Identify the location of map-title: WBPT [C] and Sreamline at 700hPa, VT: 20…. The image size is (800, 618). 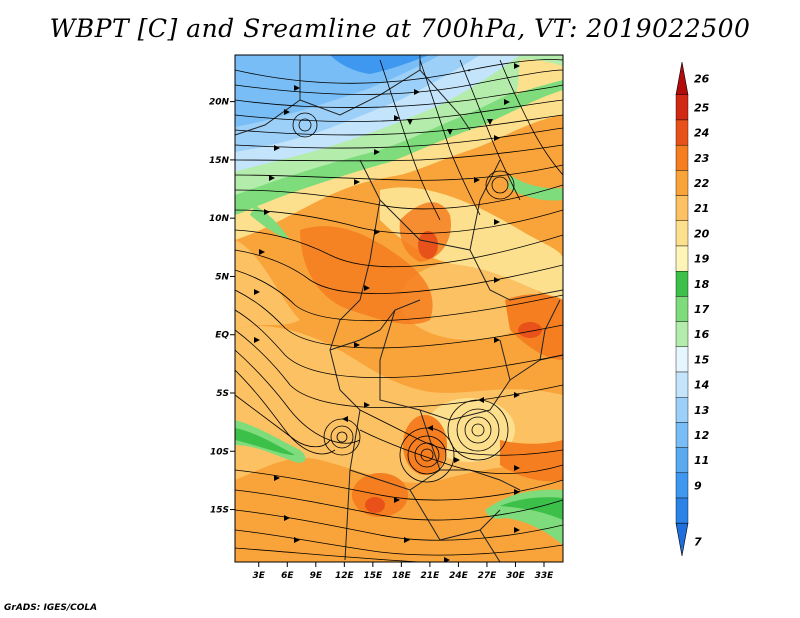
(400, 28).